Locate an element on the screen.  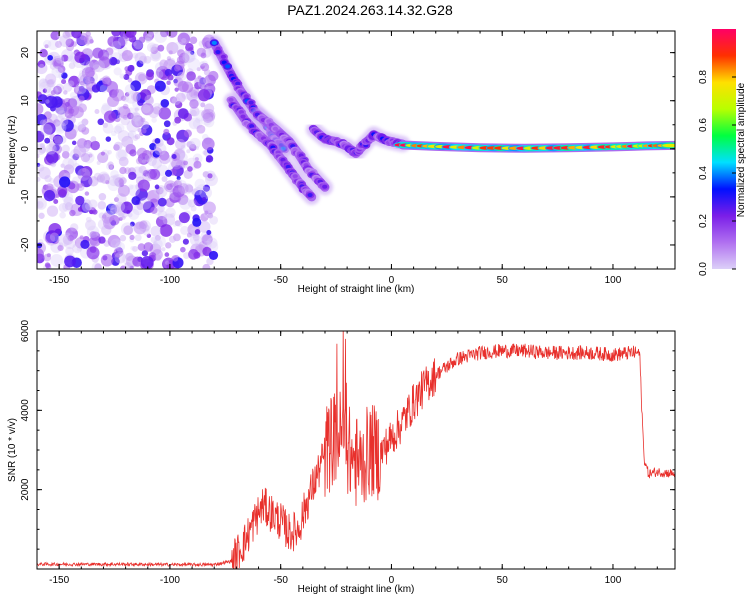
y-tick-label: 10 is located at coordinates (25, 101).